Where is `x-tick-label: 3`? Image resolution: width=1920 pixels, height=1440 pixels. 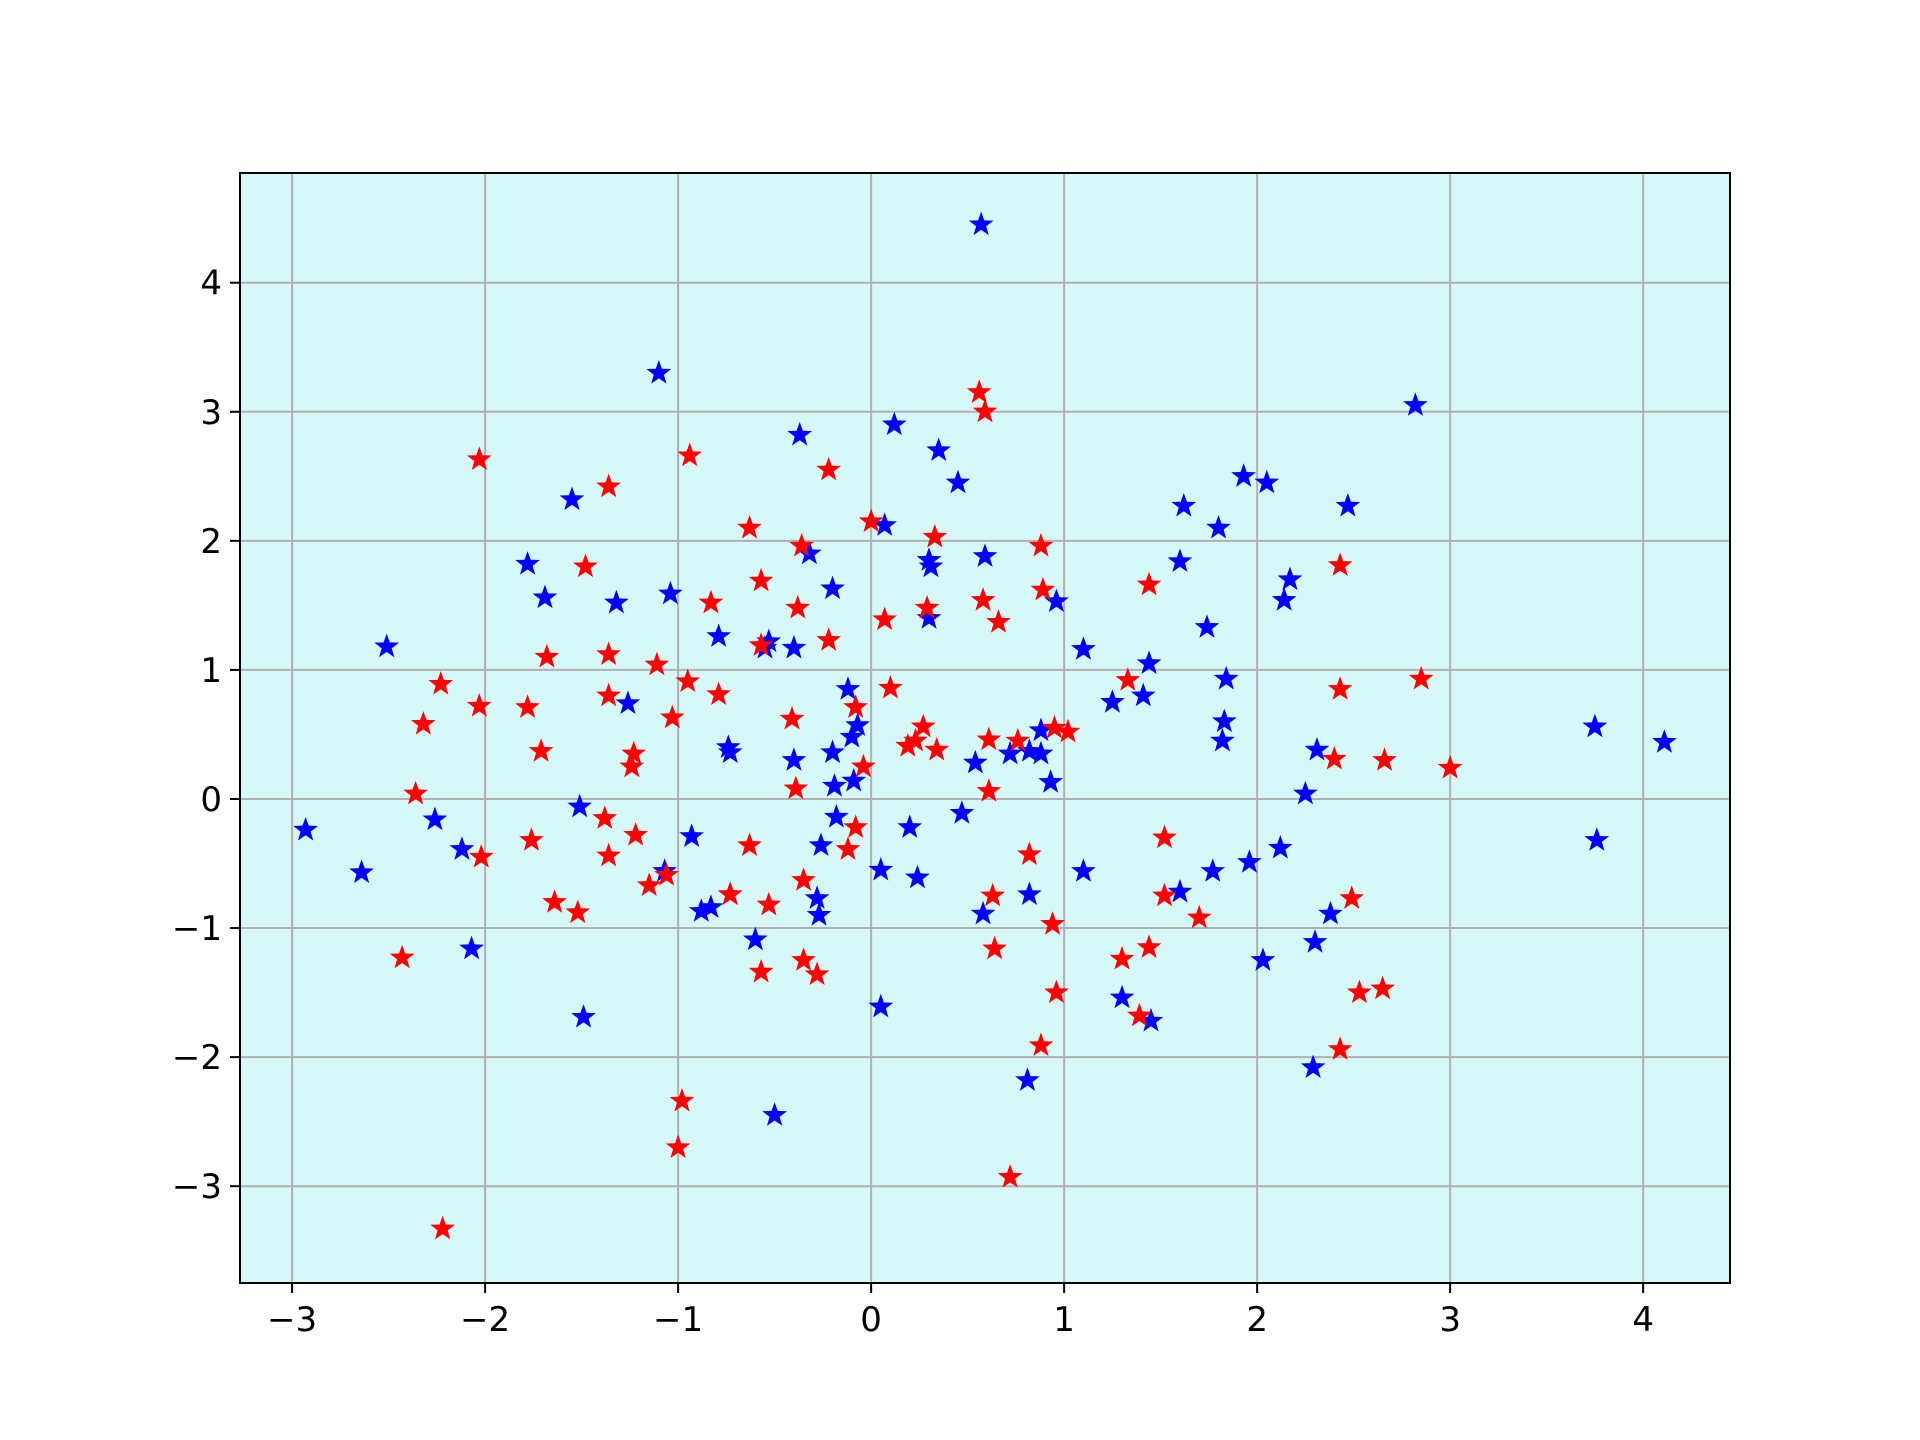 x-tick-label: 3 is located at coordinates (1450, 1320).